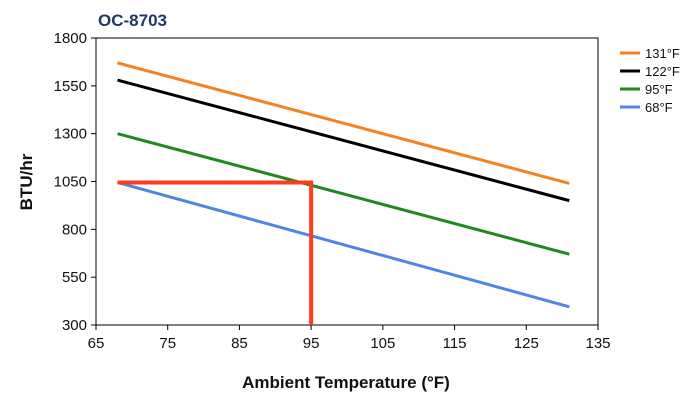 The height and width of the screenshot is (400, 700). Describe the element at coordinates (239, 343) in the screenshot. I see `x-tick-label: 85` at that location.